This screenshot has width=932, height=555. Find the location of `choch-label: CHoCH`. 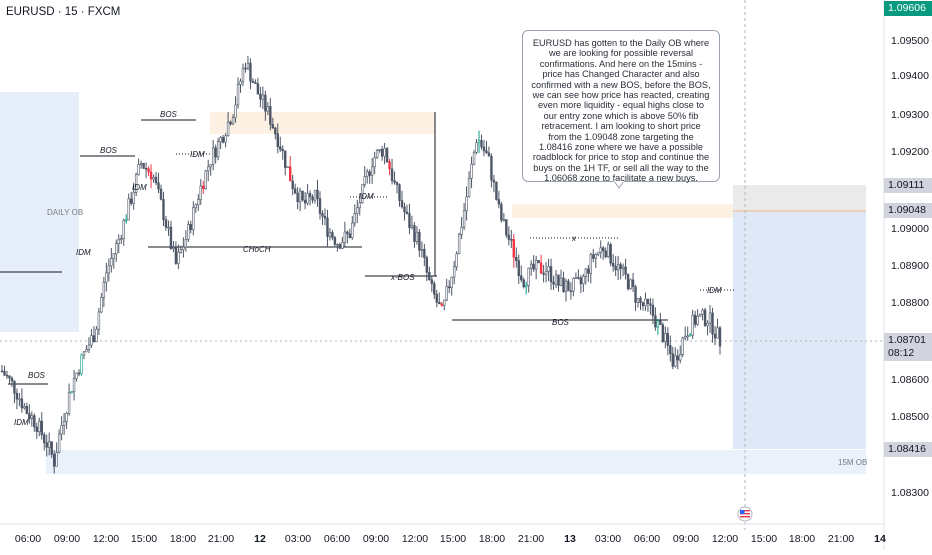

choch-label: CHoCH is located at coordinates (257, 249).